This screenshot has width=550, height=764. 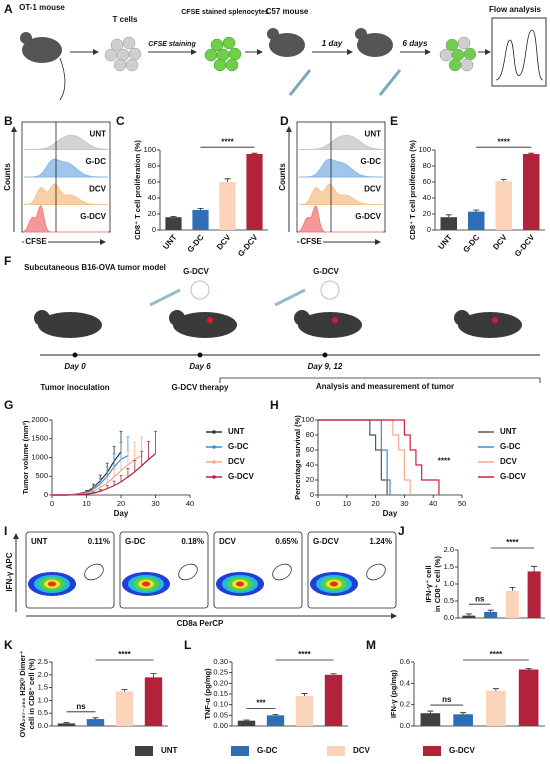 I want to click on y-tick-label: 1500, so click(x=39, y=438).